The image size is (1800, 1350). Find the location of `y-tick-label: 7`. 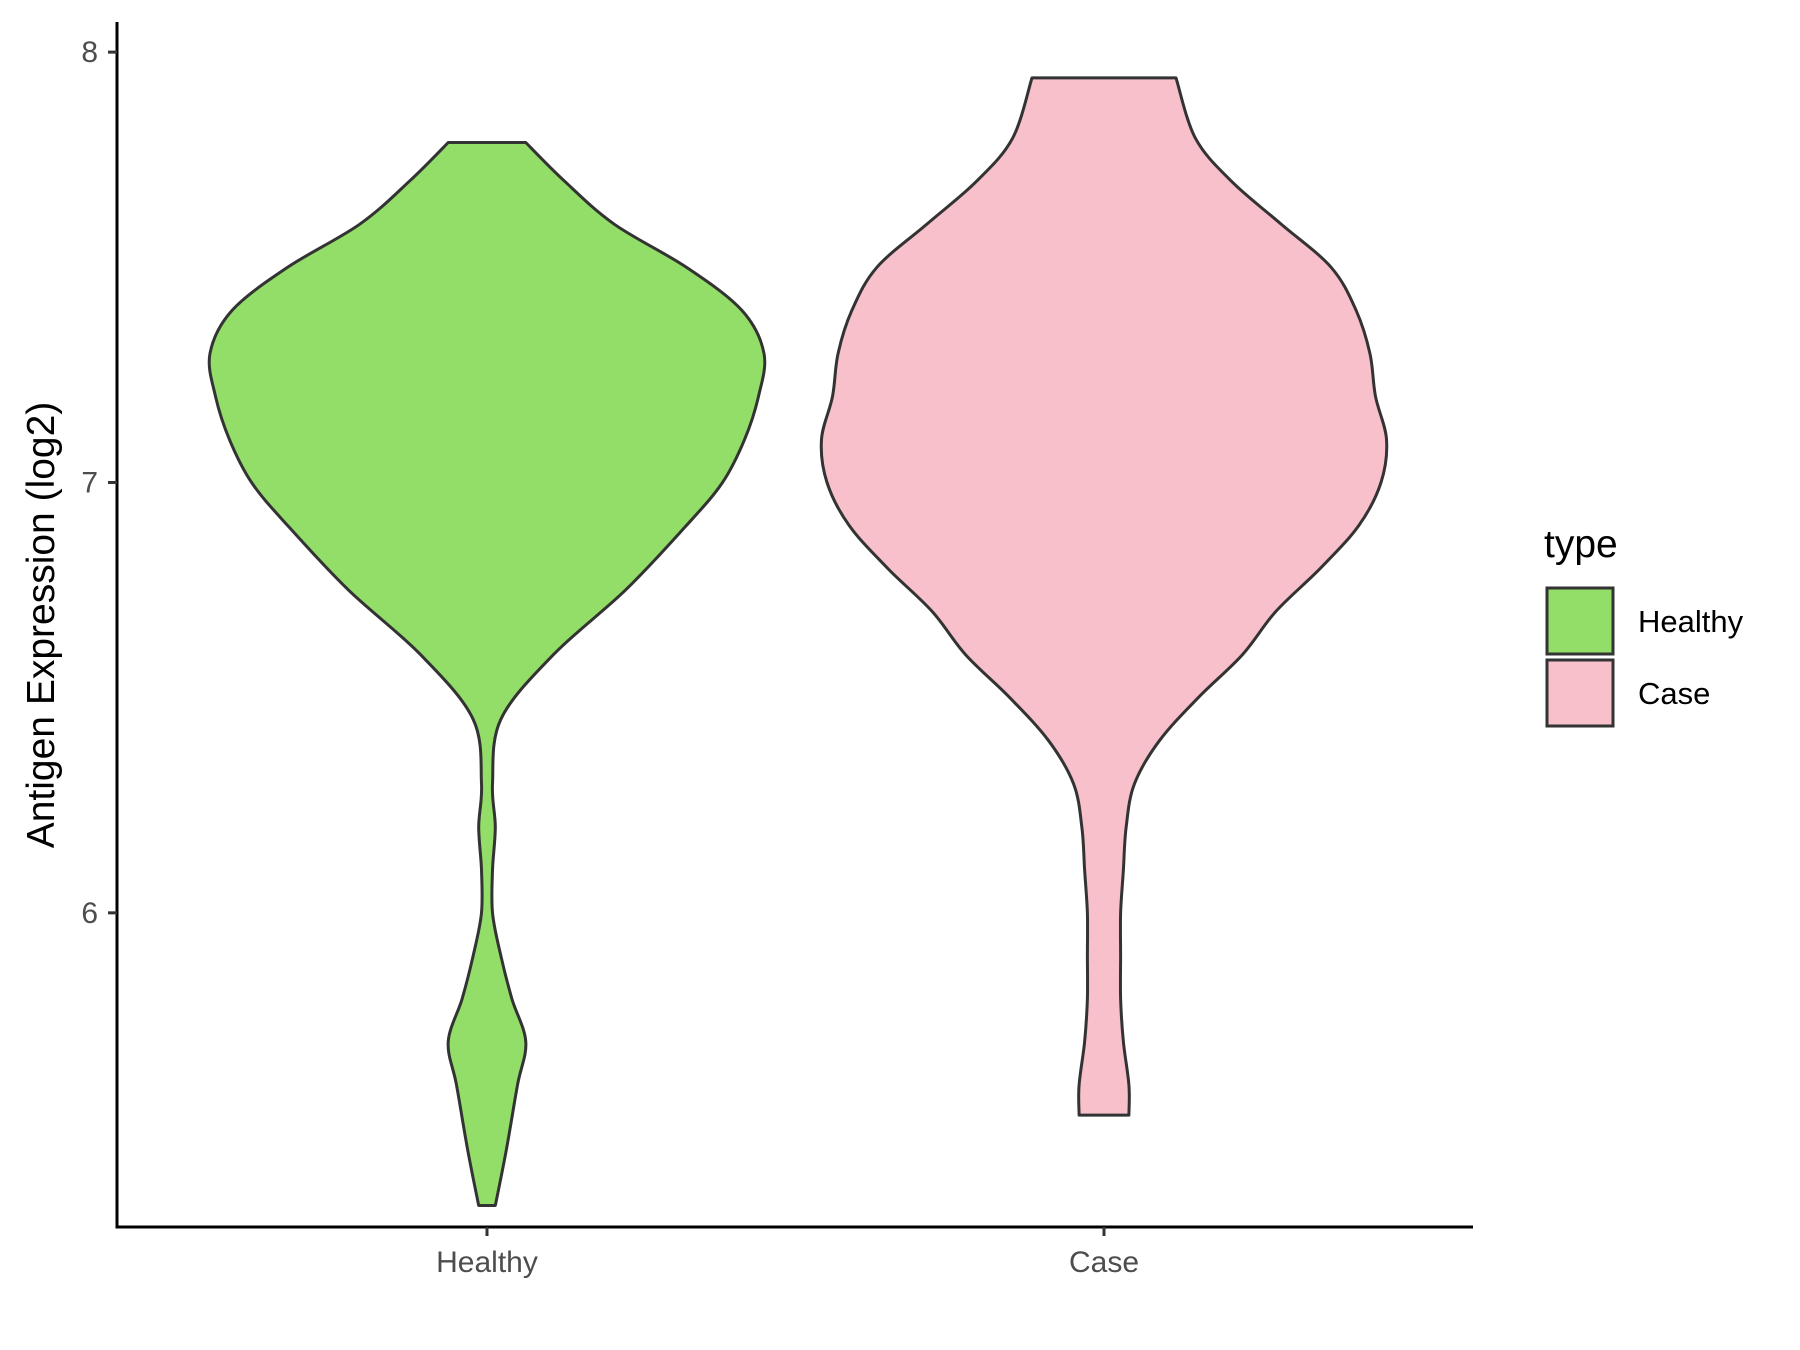

y-tick-label: 7 is located at coordinates (89, 482).